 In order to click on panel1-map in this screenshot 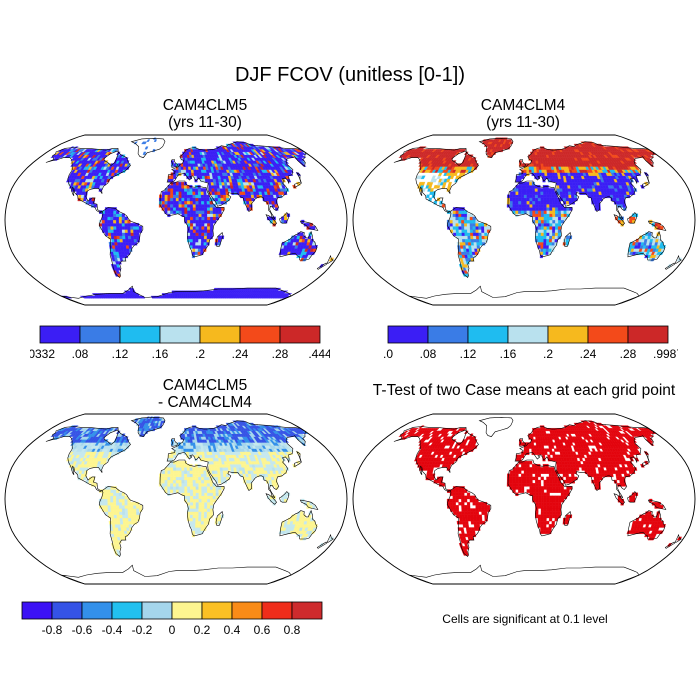, I will do `click(176, 220)`.